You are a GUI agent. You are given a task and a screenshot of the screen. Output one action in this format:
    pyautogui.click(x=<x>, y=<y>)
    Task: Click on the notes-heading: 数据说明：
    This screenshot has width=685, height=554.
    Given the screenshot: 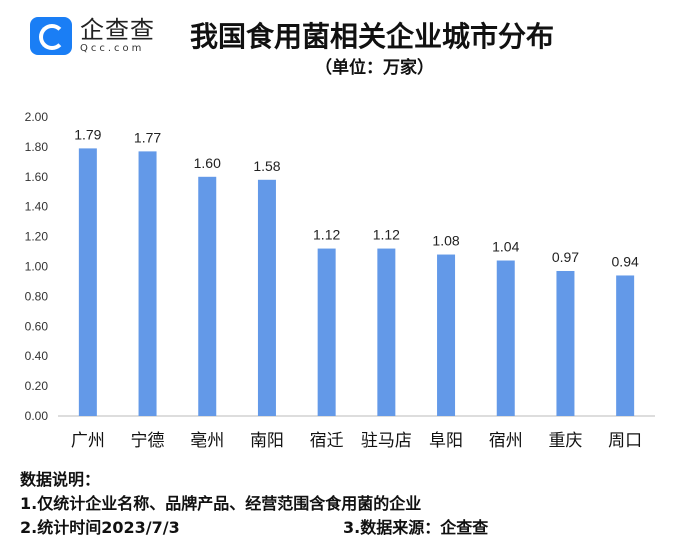 What is the action you would take?
    pyautogui.click(x=60, y=479)
    